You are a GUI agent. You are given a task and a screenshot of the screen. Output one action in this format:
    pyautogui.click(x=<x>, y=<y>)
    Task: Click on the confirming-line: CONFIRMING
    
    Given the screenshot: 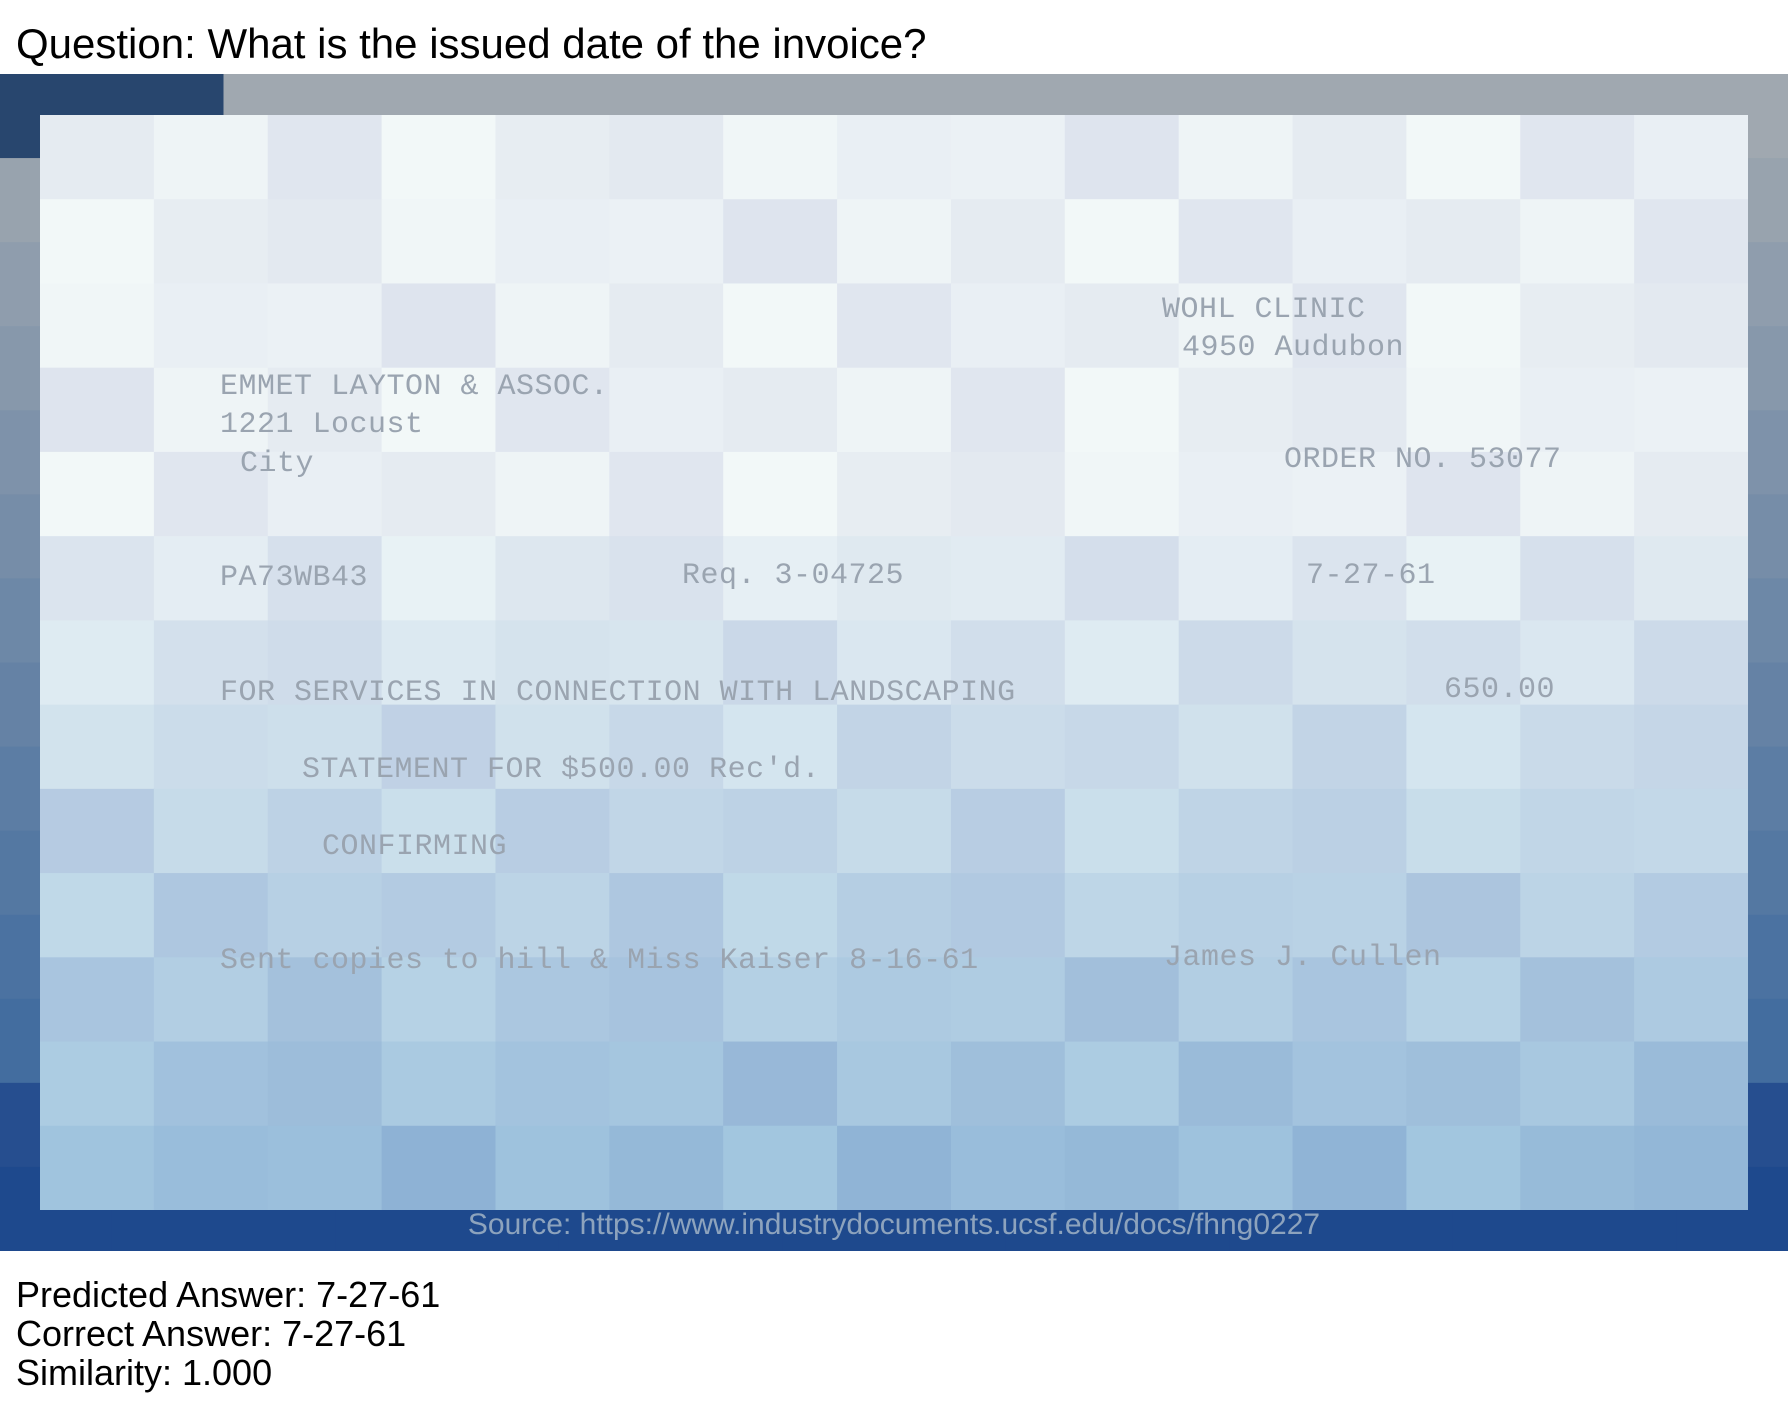 What is the action you would take?
    pyautogui.click(x=415, y=847)
    